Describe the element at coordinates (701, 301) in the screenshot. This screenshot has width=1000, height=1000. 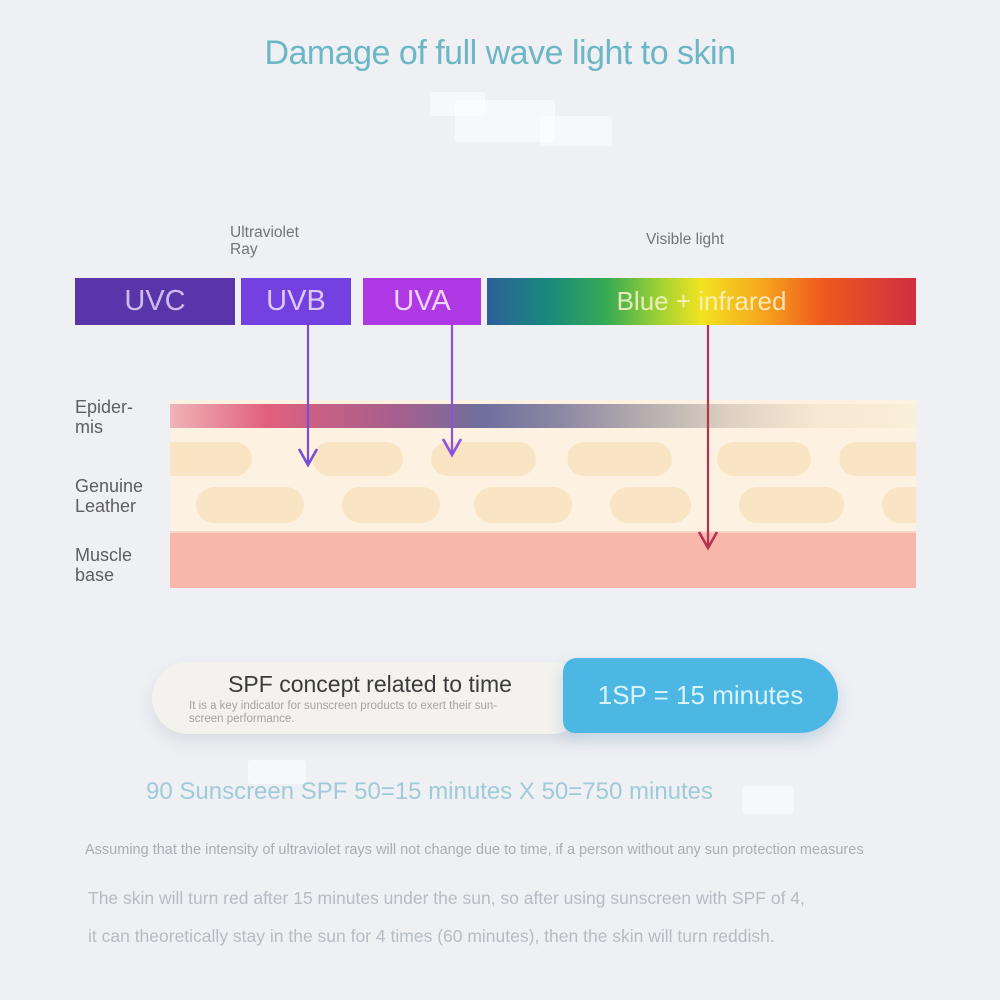
I see `spectrum-segment-visible-infrared: Blue + infrared` at that location.